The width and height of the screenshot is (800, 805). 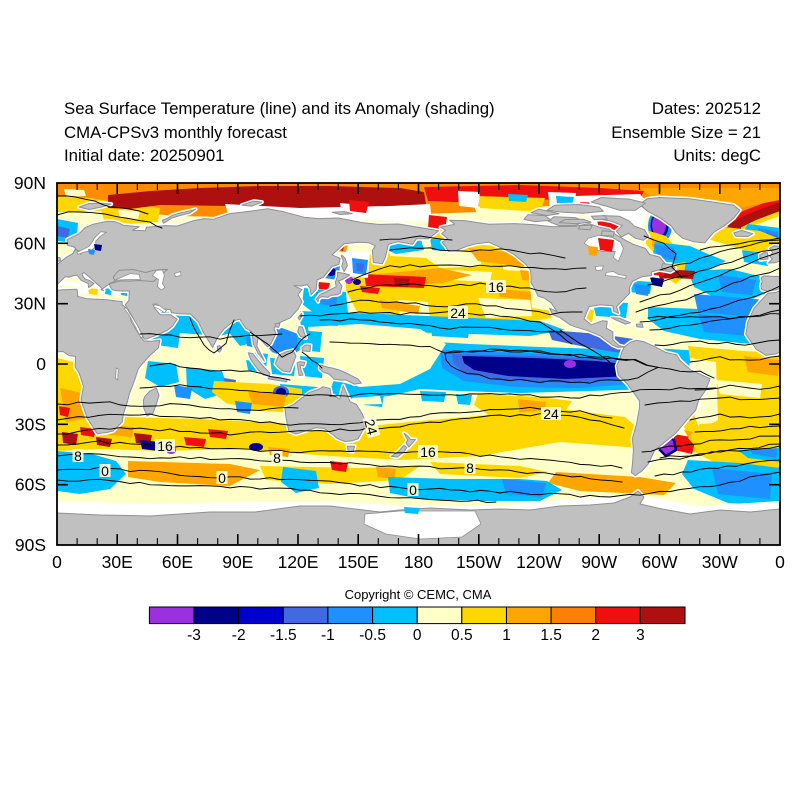 What do you see at coordinates (298, 562) in the screenshot?
I see `svg-text: 120E` at bounding box center [298, 562].